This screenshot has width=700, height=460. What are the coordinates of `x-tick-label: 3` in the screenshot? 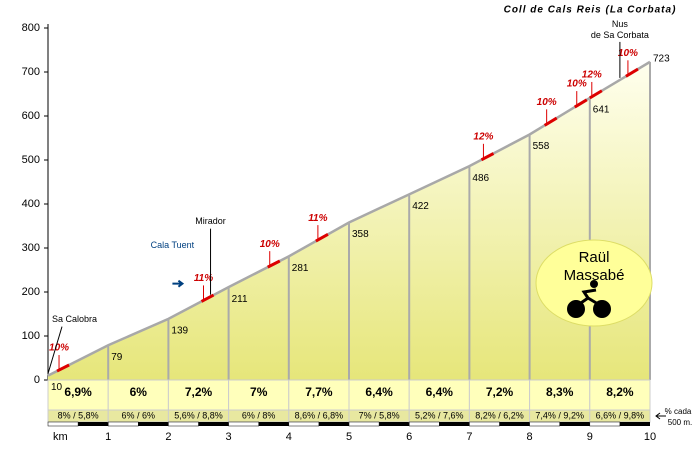 It's located at (229, 437).